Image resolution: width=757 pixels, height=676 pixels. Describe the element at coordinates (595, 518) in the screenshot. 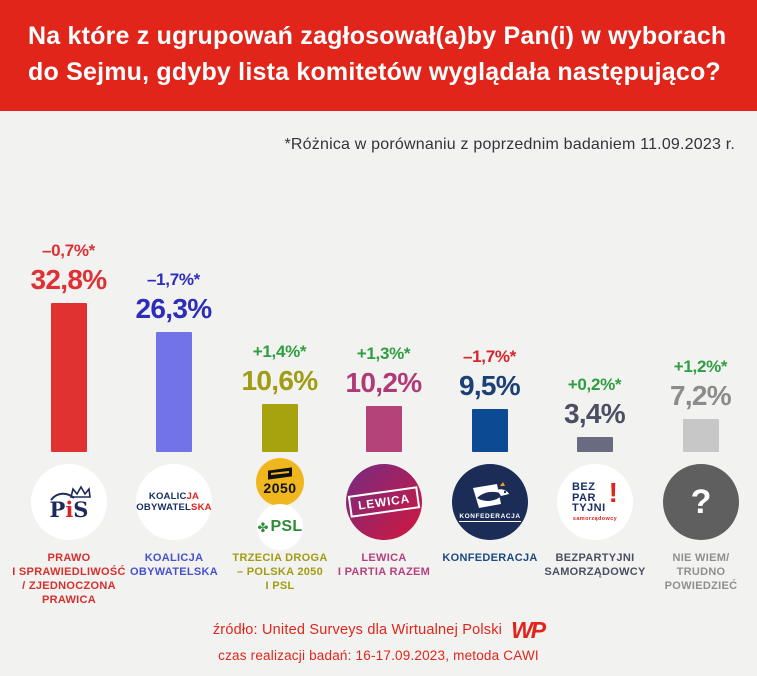

I see `bezpartyjni-logo-subtext: samorządowcy` at that location.